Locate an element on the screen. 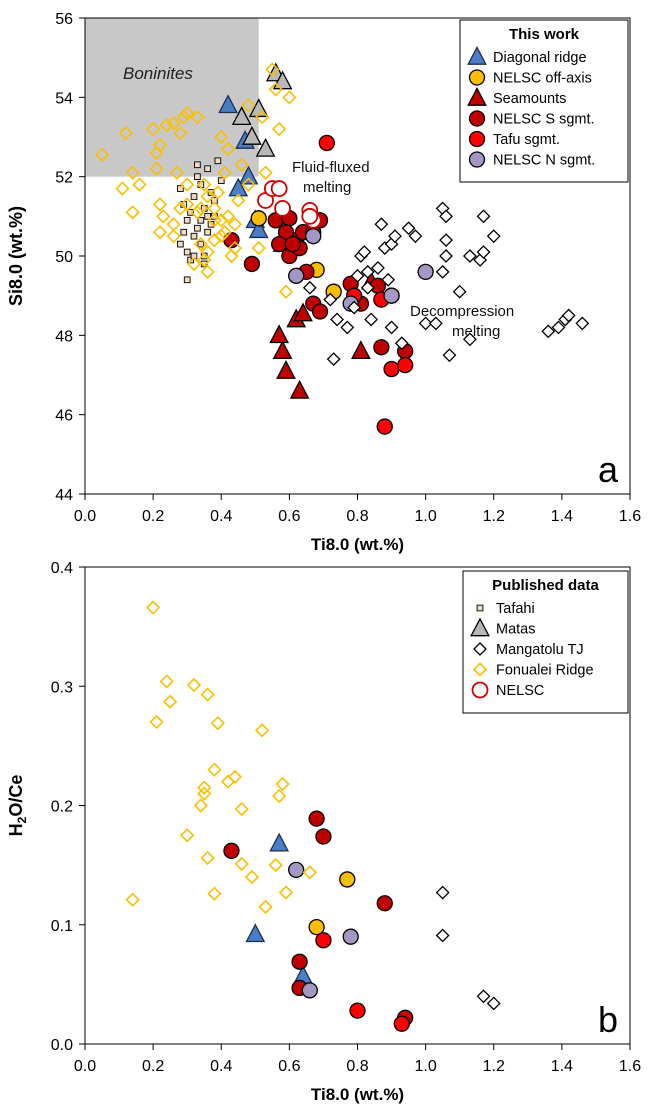  series-tafu-sgmt- is located at coordinates (362, 982).